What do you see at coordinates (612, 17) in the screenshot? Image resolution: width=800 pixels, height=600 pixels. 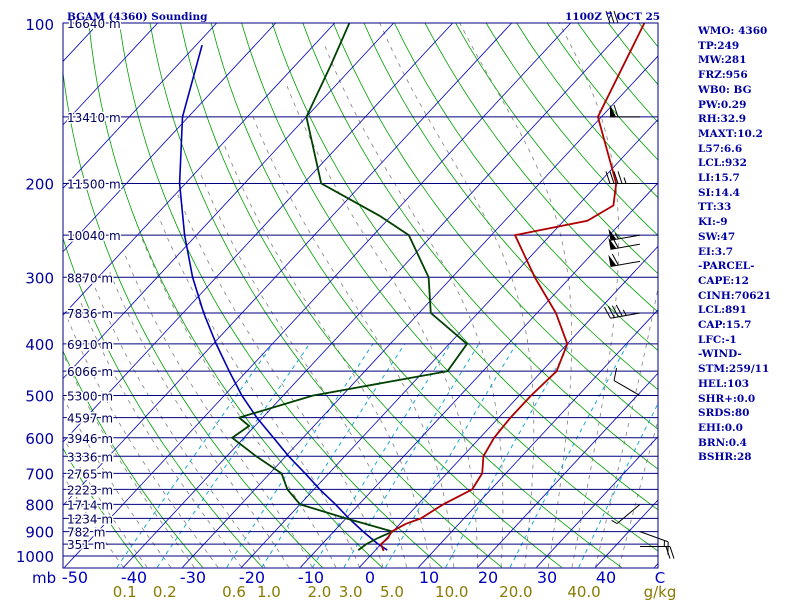 I see `chart-date: 1100Z 7 OCT 25` at bounding box center [612, 17].